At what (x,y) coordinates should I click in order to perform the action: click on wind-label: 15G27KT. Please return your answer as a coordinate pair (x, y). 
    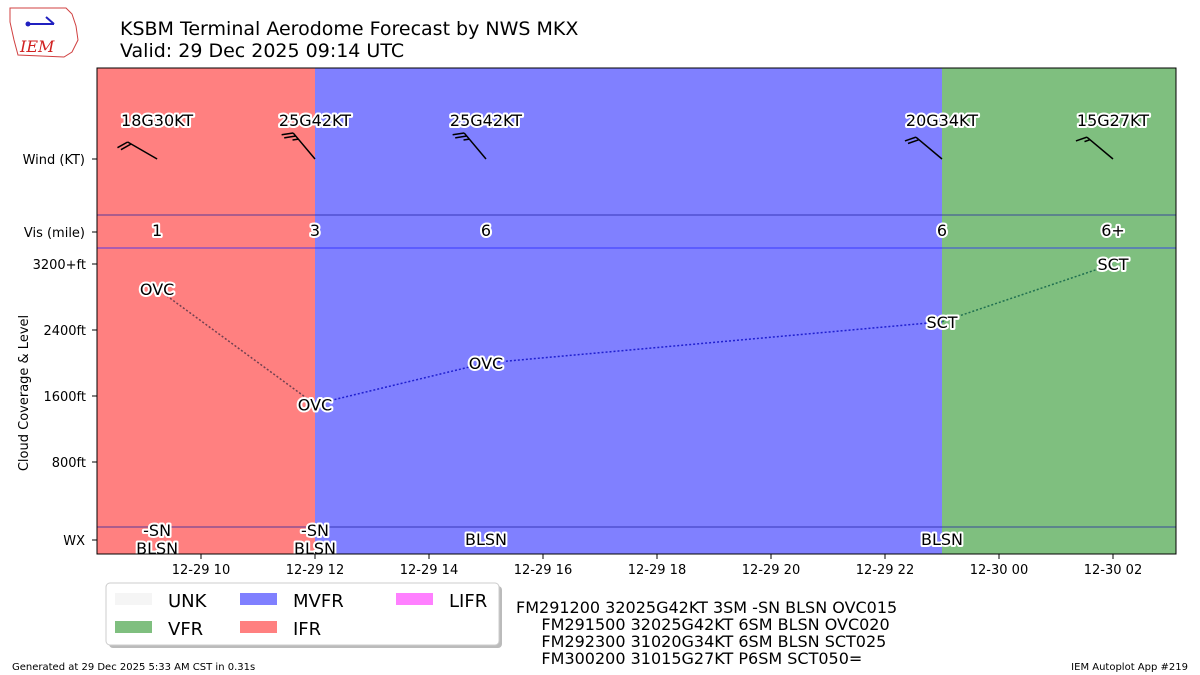
    Looking at the image, I should click on (1113, 120).